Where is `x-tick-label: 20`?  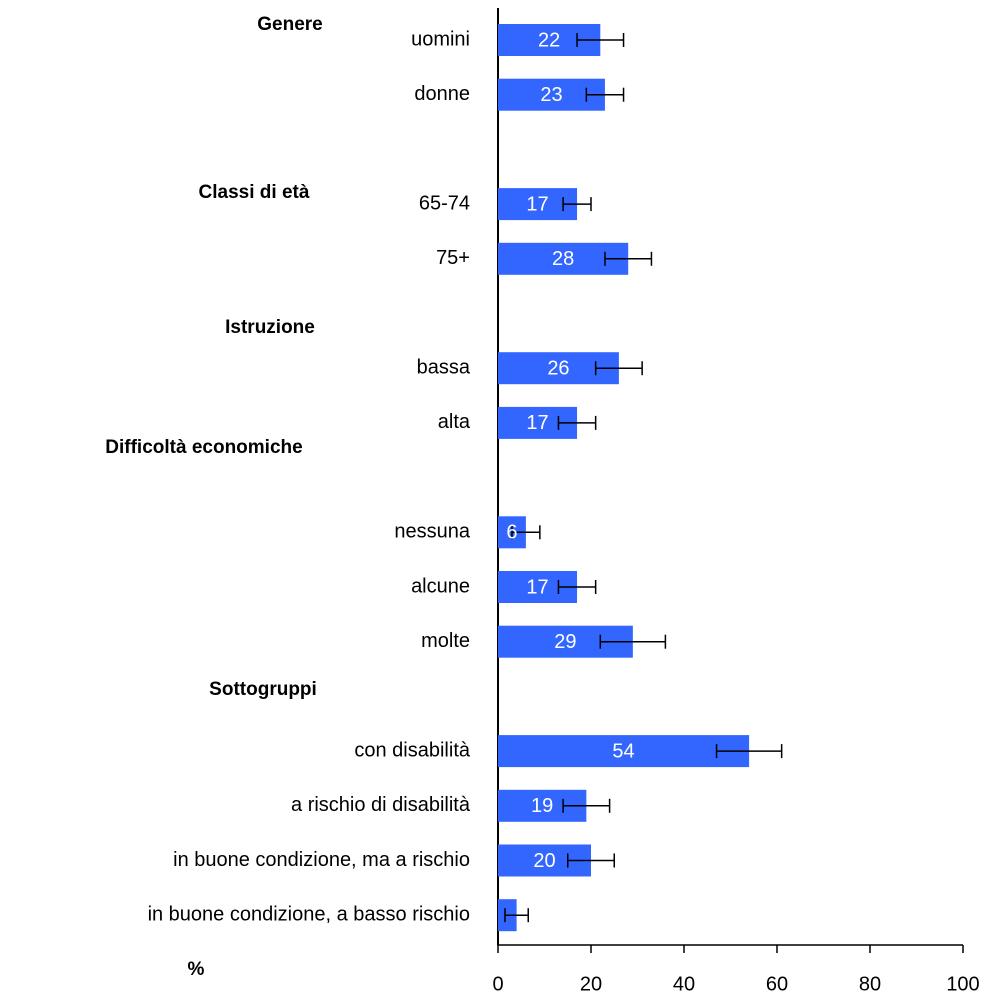 x-tick-label: 20 is located at coordinates (591, 984).